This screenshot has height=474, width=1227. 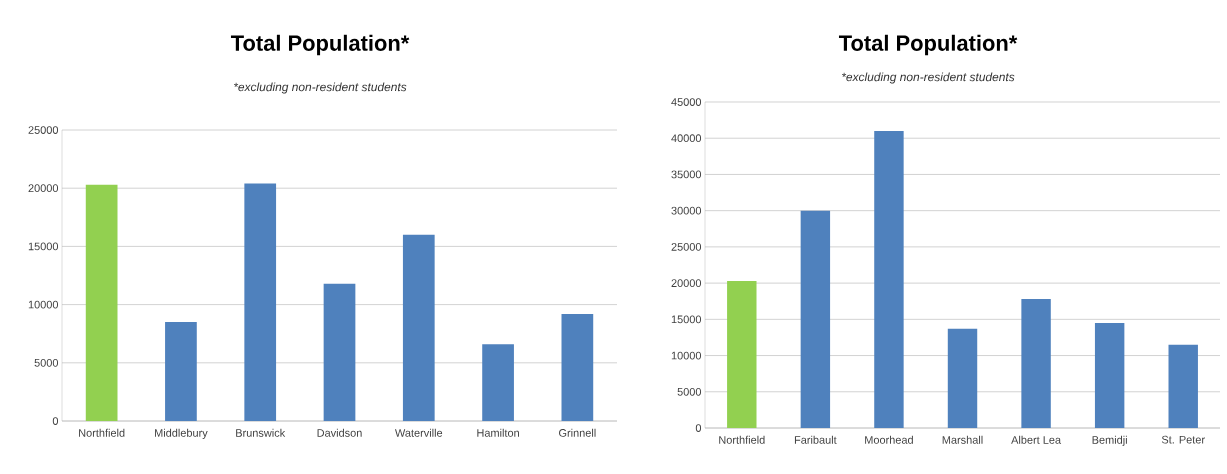 I want to click on x-tick-label: Waterville, so click(x=418, y=432).